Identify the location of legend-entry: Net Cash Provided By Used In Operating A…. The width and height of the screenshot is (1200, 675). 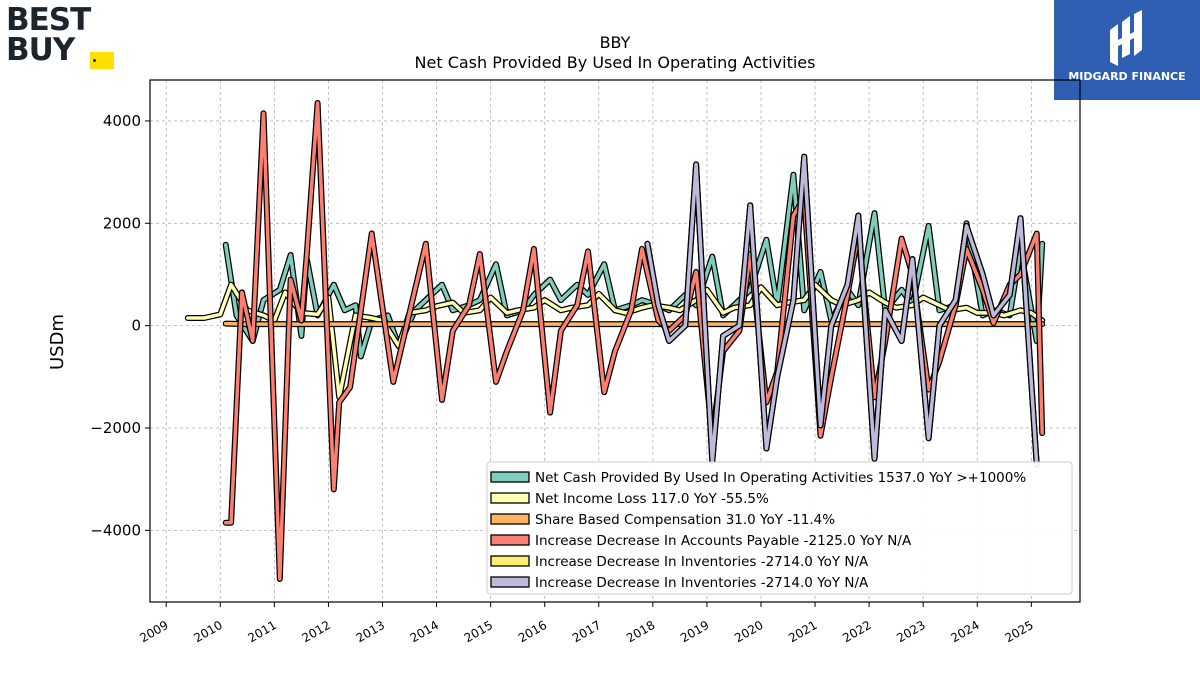
(780, 478).